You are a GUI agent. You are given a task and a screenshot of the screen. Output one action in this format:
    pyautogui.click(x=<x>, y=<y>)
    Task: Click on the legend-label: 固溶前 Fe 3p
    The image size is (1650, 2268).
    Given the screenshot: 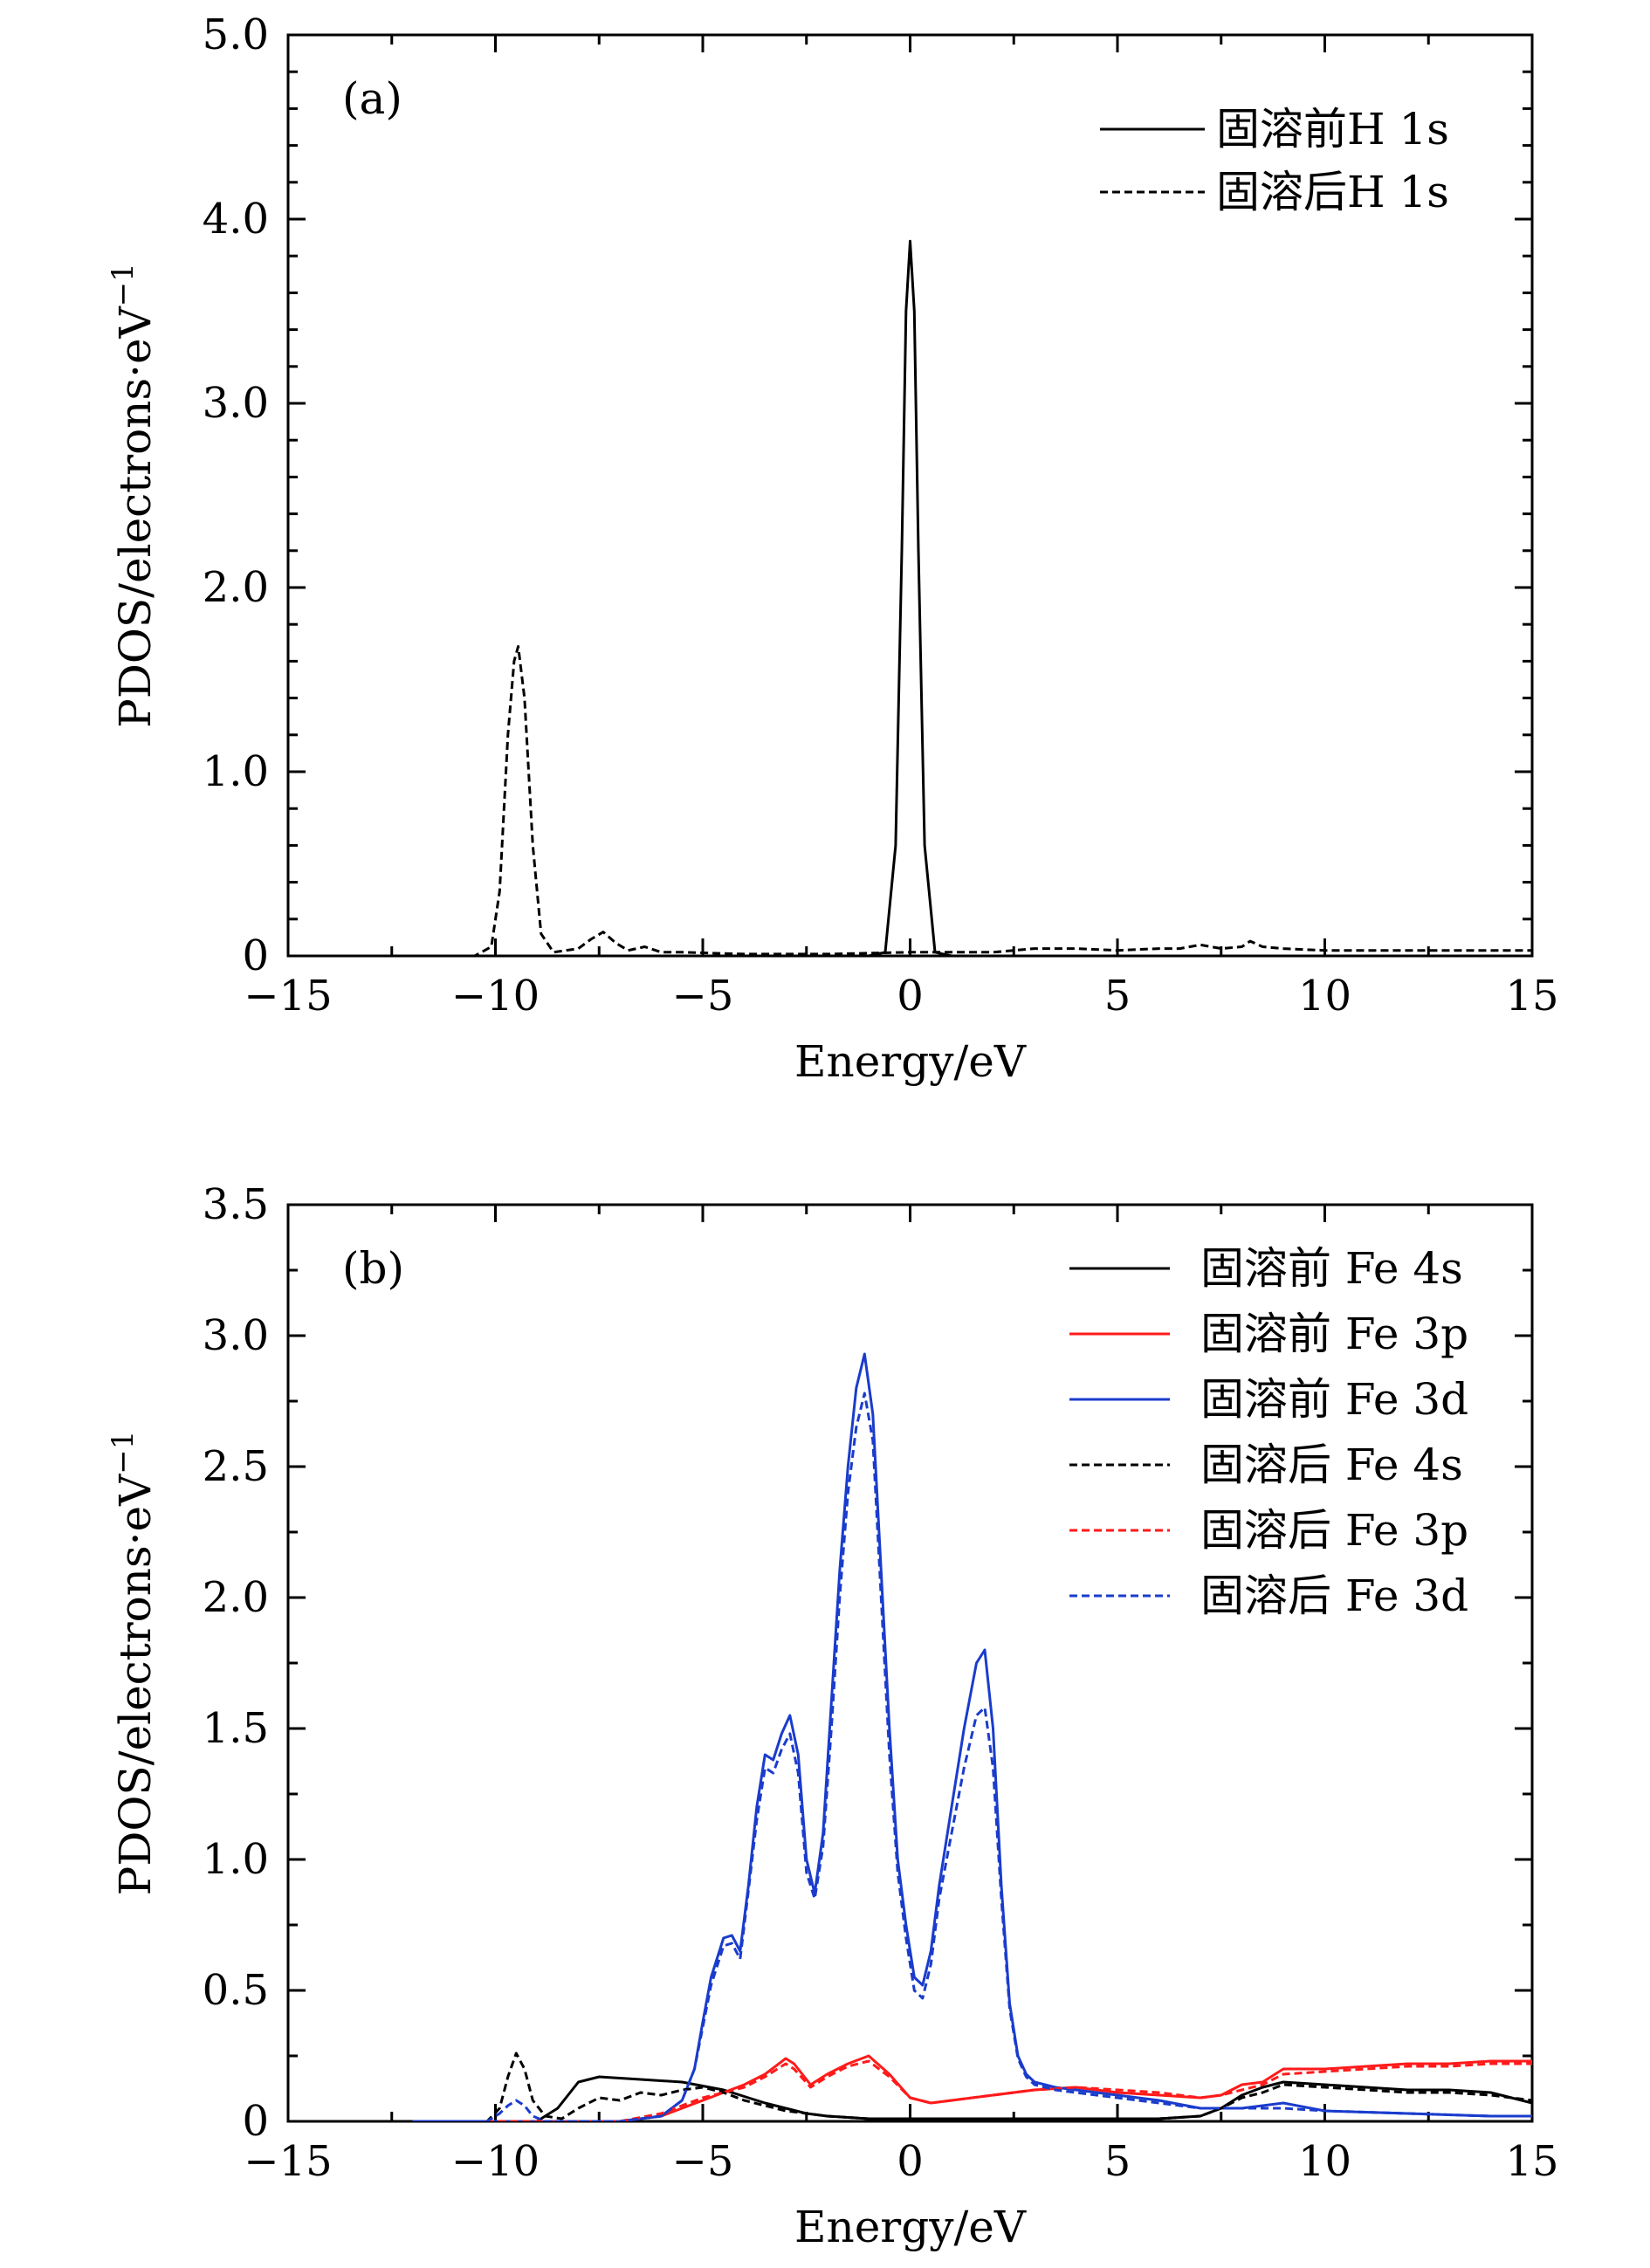 What is the action you would take?
    pyautogui.click(x=1334, y=1334)
    